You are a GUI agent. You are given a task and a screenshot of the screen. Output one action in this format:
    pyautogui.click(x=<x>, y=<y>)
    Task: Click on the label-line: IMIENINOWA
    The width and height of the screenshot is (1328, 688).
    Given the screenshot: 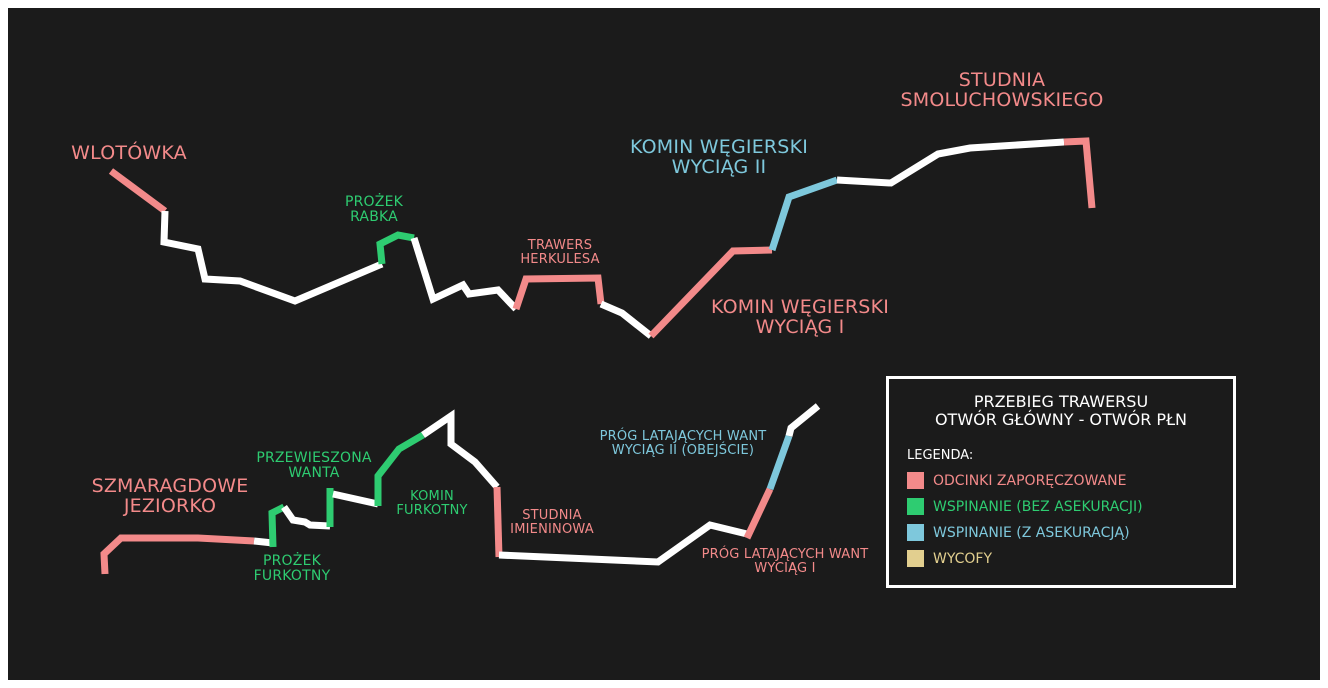 What is the action you would take?
    pyautogui.click(x=552, y=529)
    